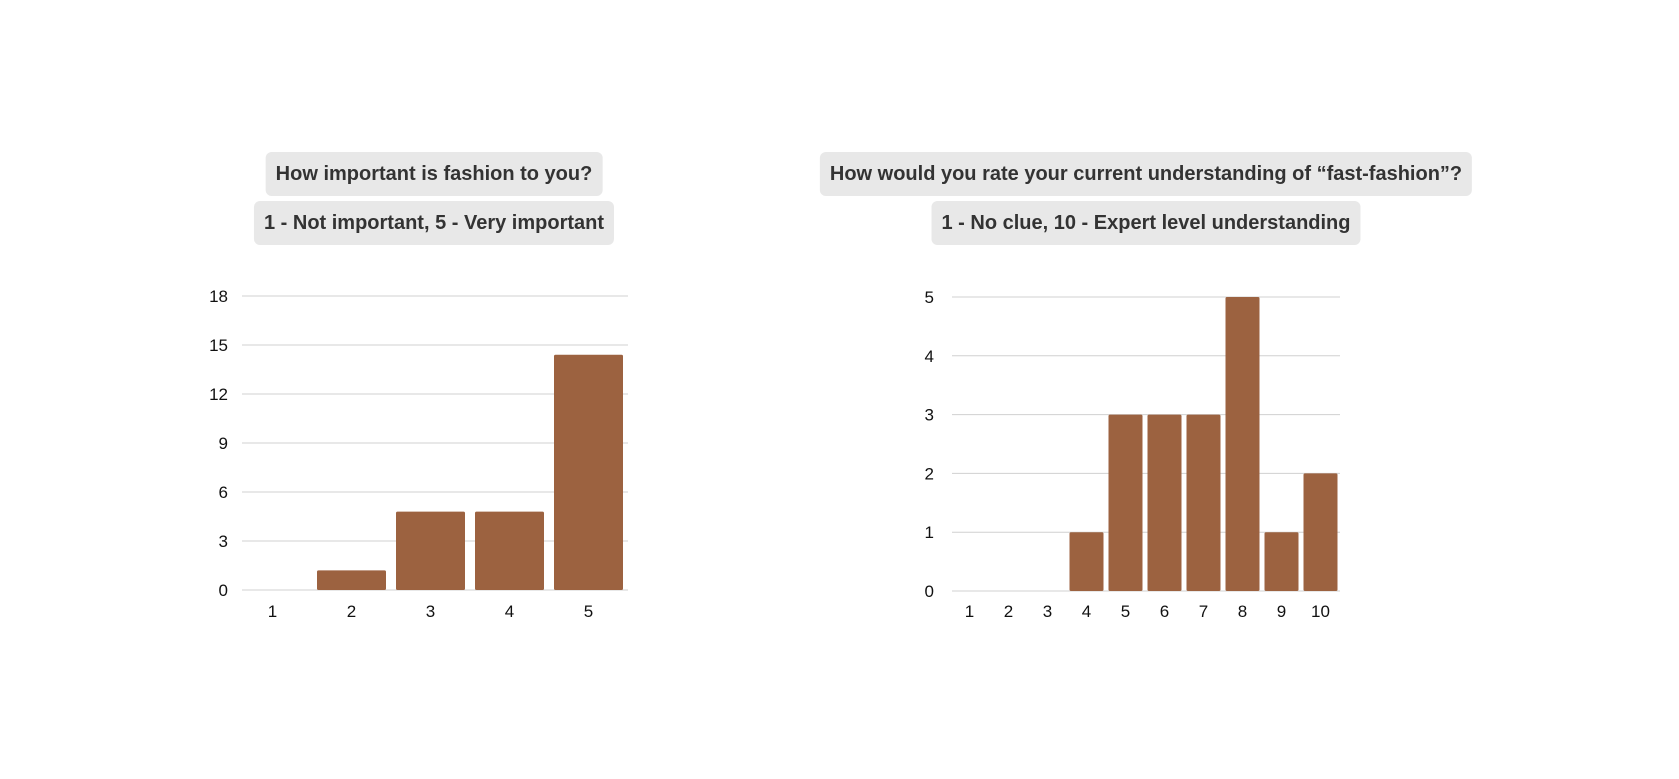 The width and height of the screenshot is (1679, 779). I want to click on chart1-y-tick-label: 12, so click(218, 394).